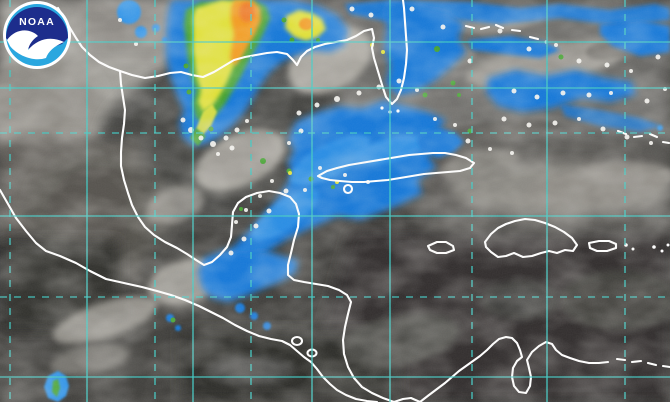 This screenshot has width=670, height=402. I want to click on noaa-logo-label: NOAA, so click(37, 22).